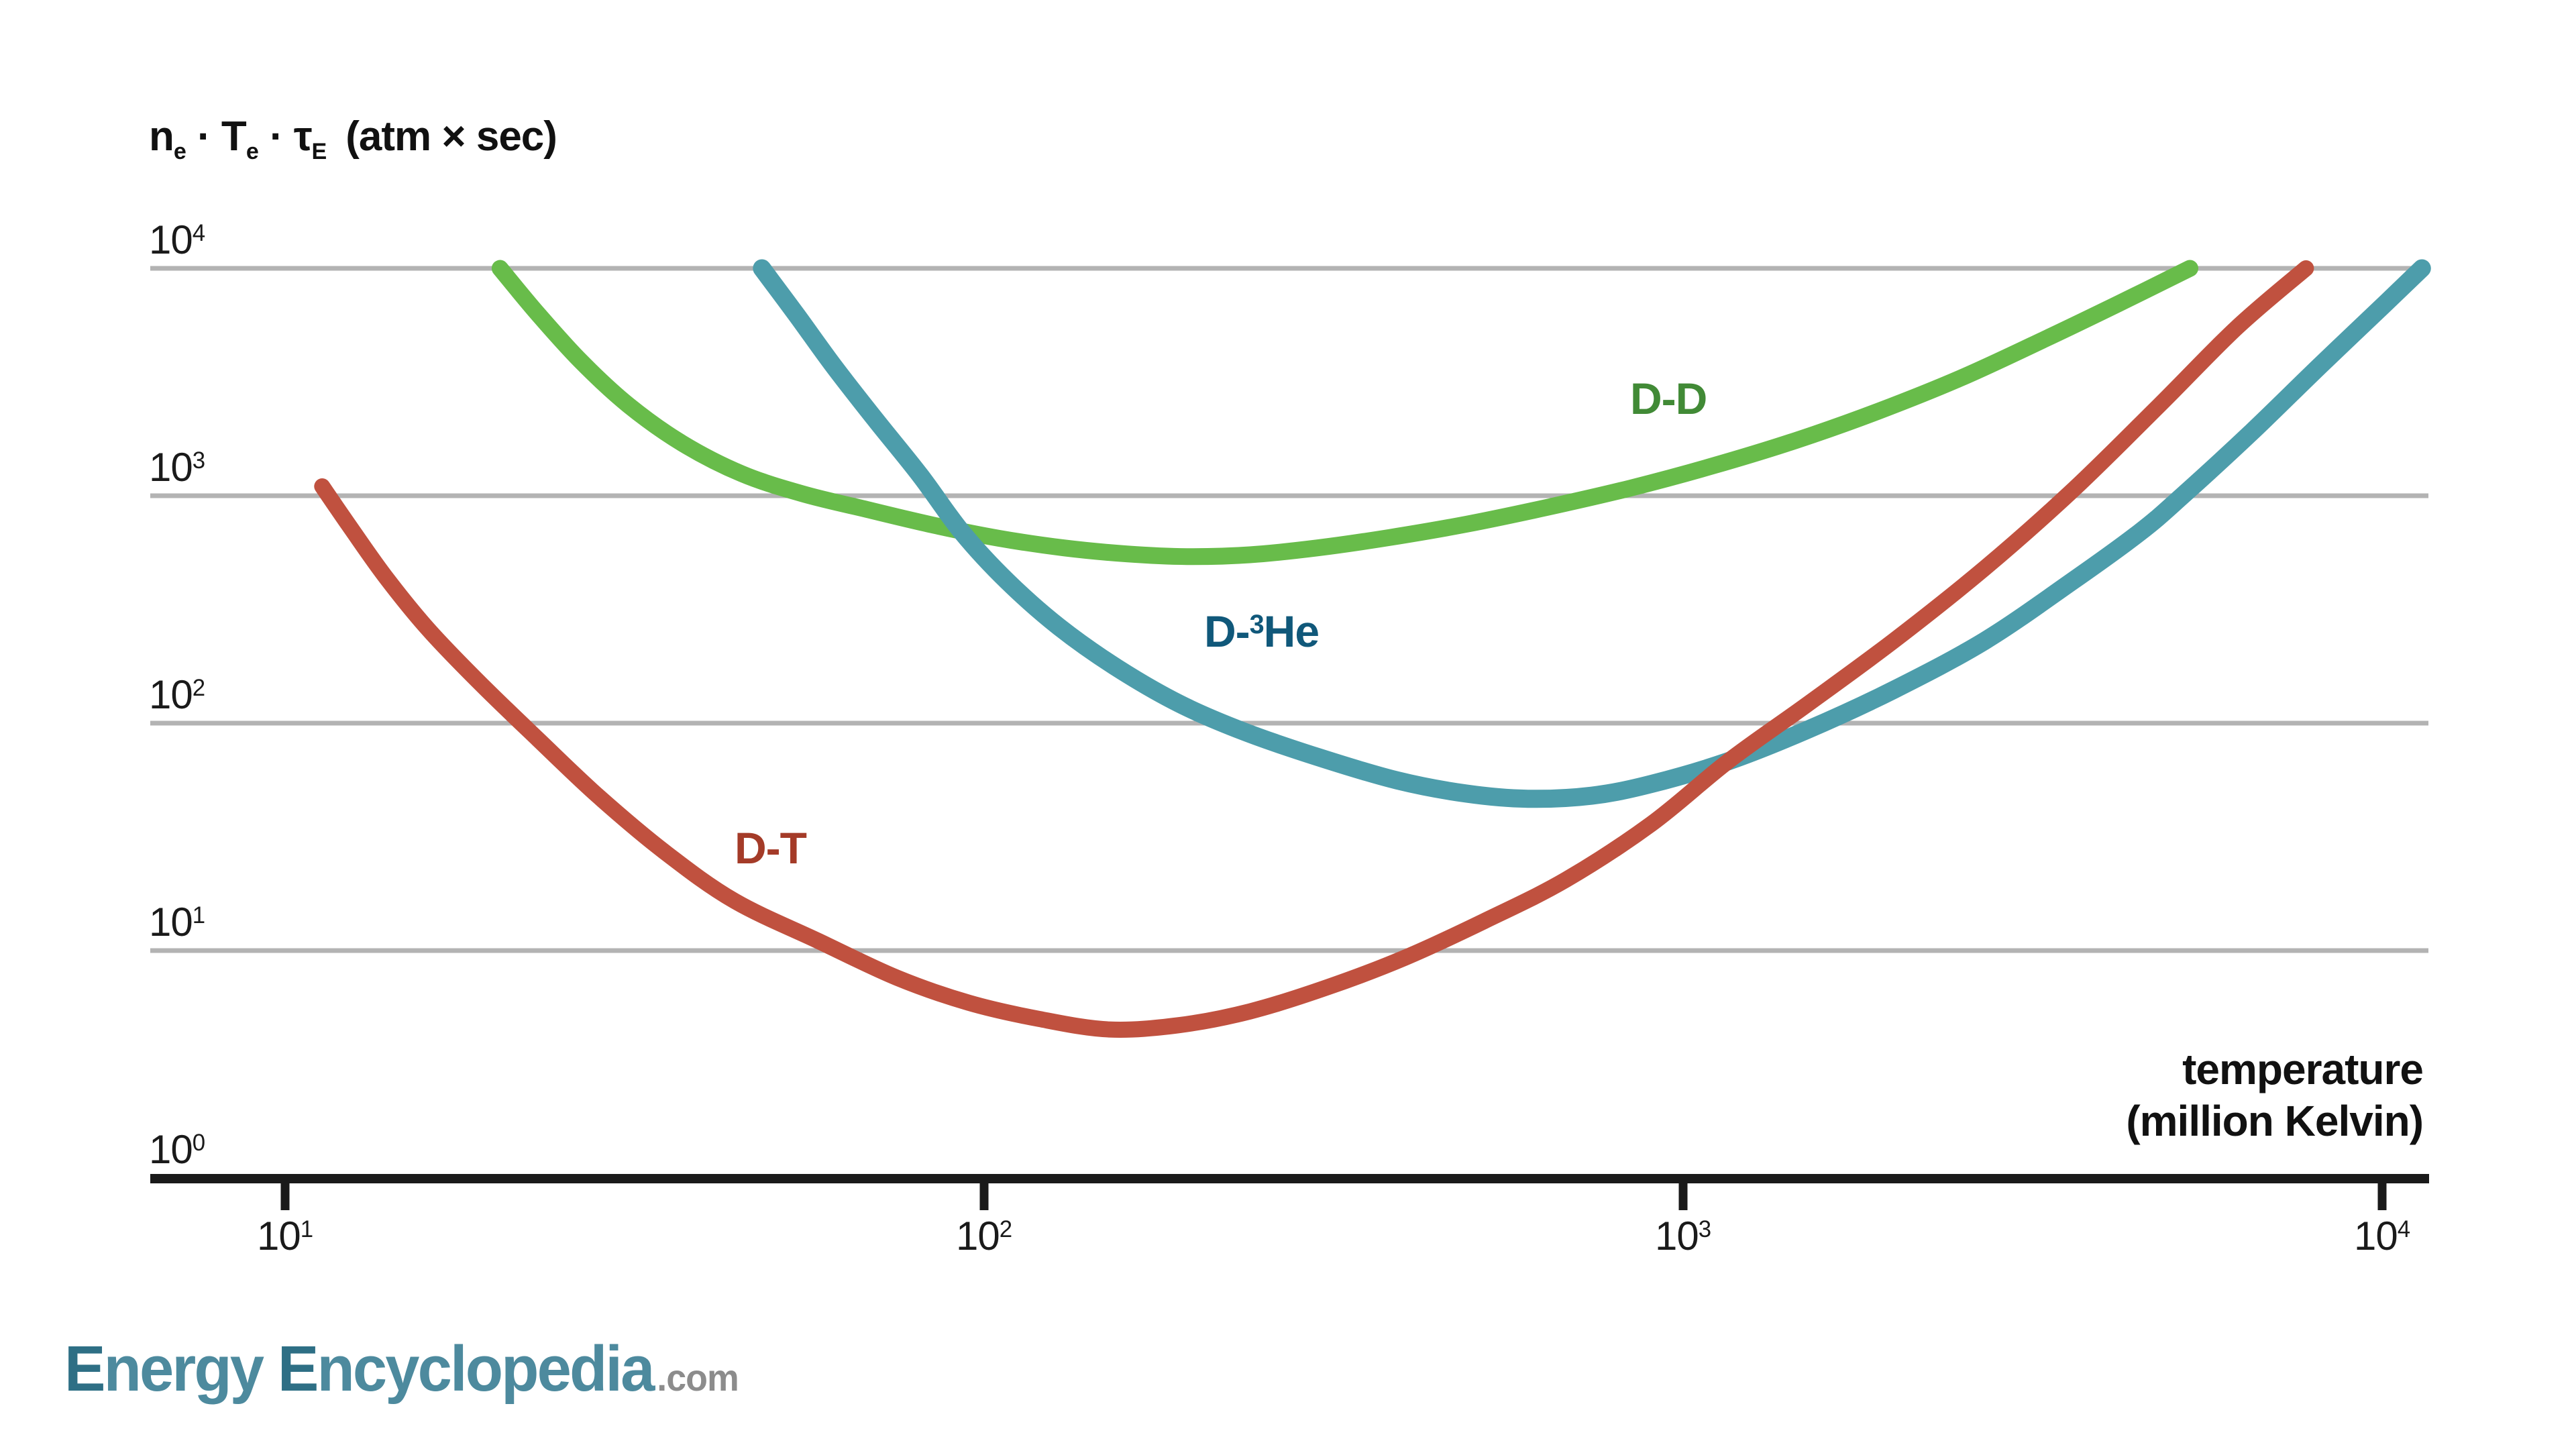  Describe the element at coordinates (183, 1369) in the screenshot. I see `logo-word-nergy: nergy` at that location.